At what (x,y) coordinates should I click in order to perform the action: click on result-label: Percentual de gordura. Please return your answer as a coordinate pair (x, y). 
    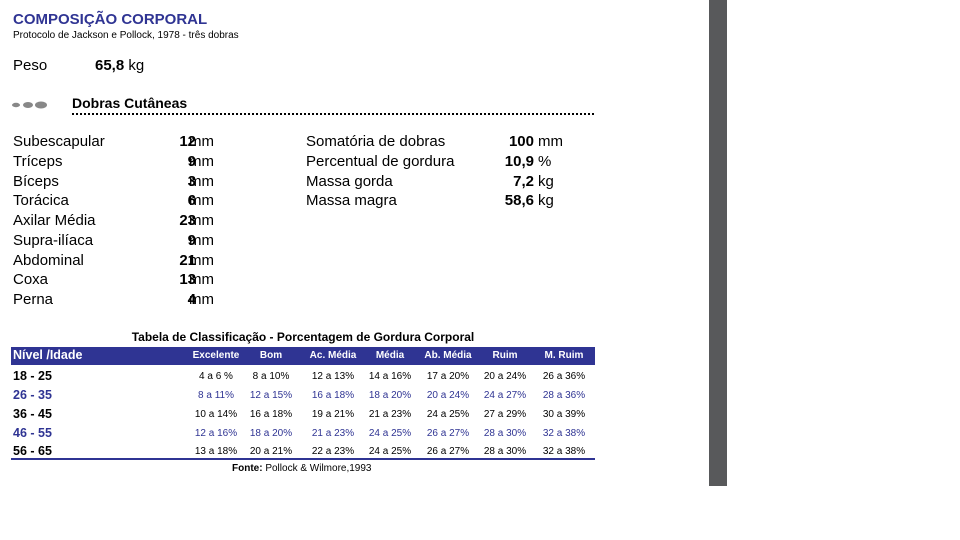
    Looking at the image, I should click on (380, 161).